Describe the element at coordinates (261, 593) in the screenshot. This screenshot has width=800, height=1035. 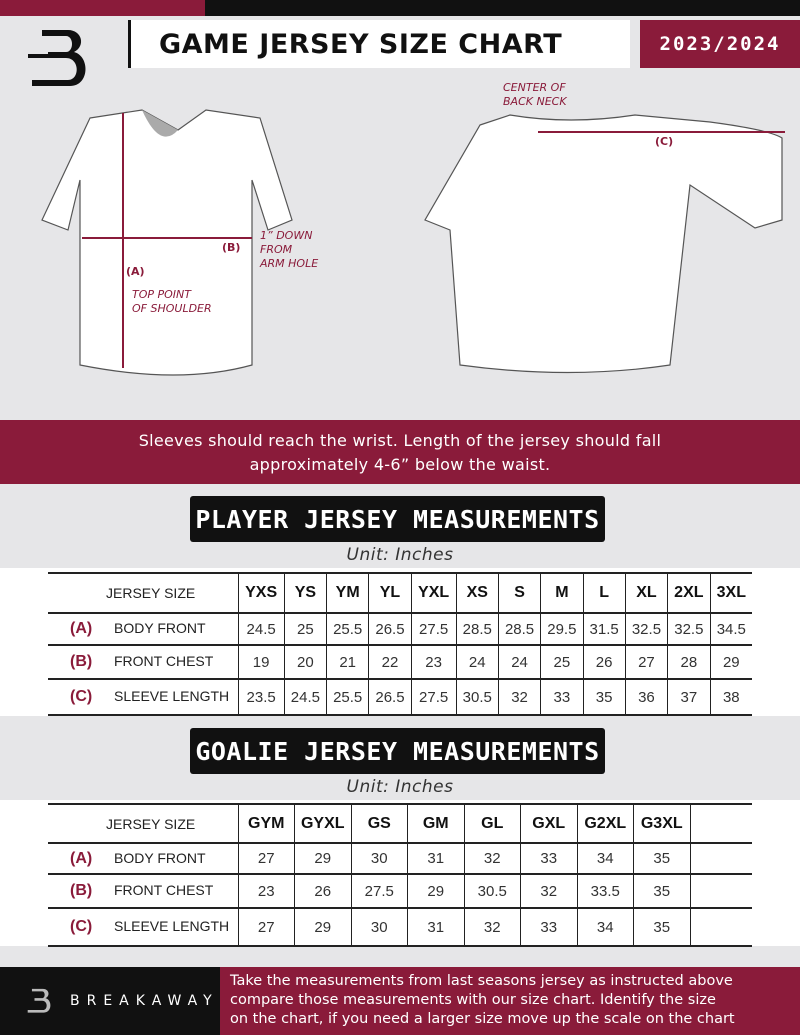
I see `size-column-header: YXS` at that location.